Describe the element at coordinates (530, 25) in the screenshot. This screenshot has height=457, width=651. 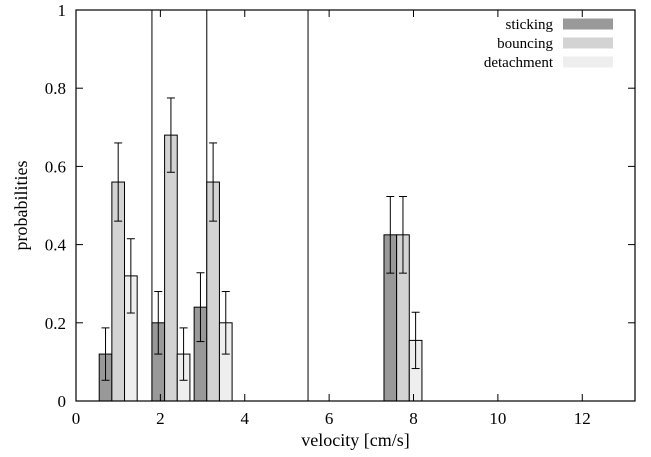
I see `legend-label-sticking: sticking` at that location.